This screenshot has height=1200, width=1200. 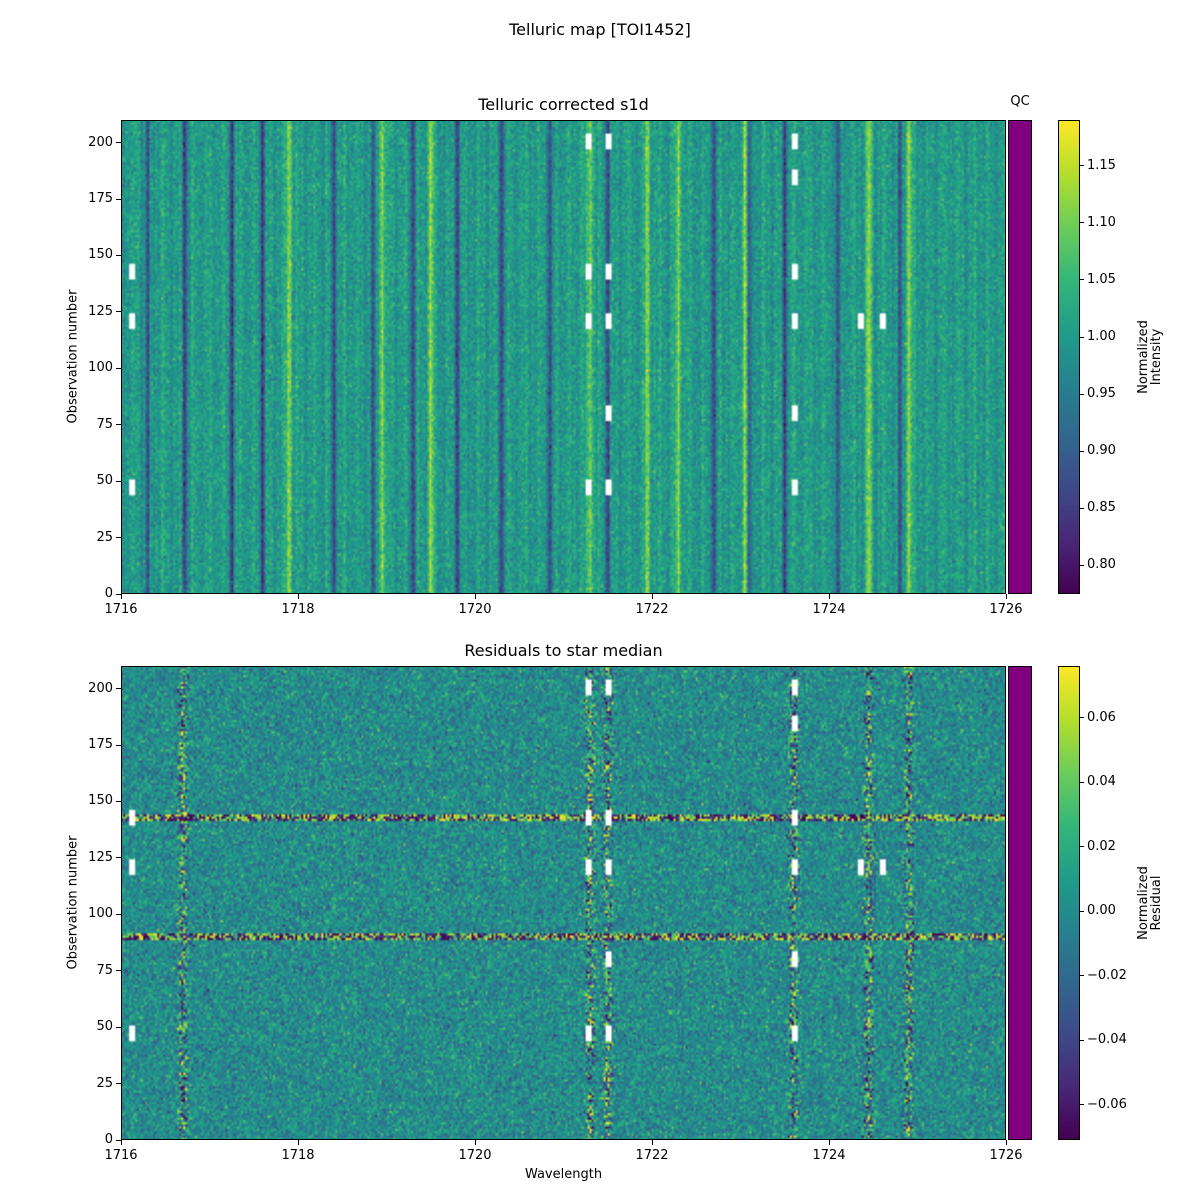 I want to click on colorbar-label: Normalized Residual, so click(x=1150, y=903).